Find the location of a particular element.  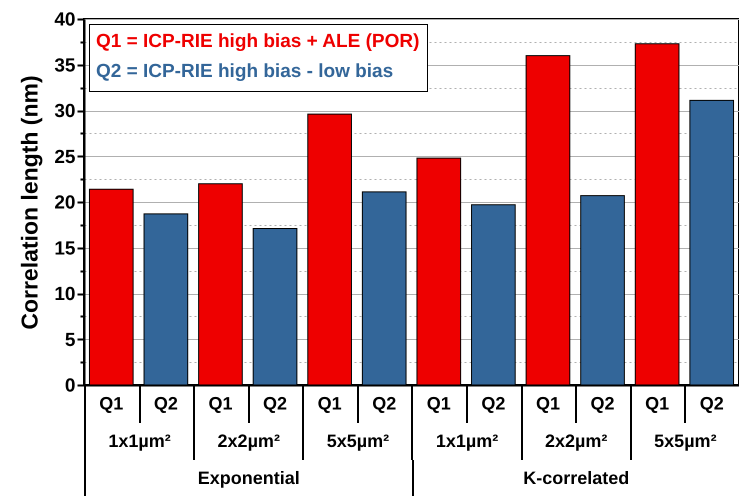

text: Q2 = ICP-RIE high bias - low bias is located at coordinates (245, 72).